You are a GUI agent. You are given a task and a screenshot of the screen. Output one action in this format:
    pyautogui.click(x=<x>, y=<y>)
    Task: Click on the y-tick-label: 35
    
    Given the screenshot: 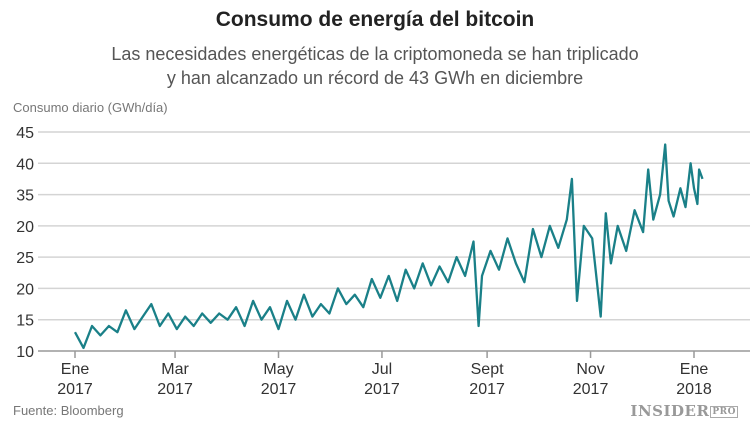 What is the action you would take?
    pyautogui.click(x=25, y=196)
    